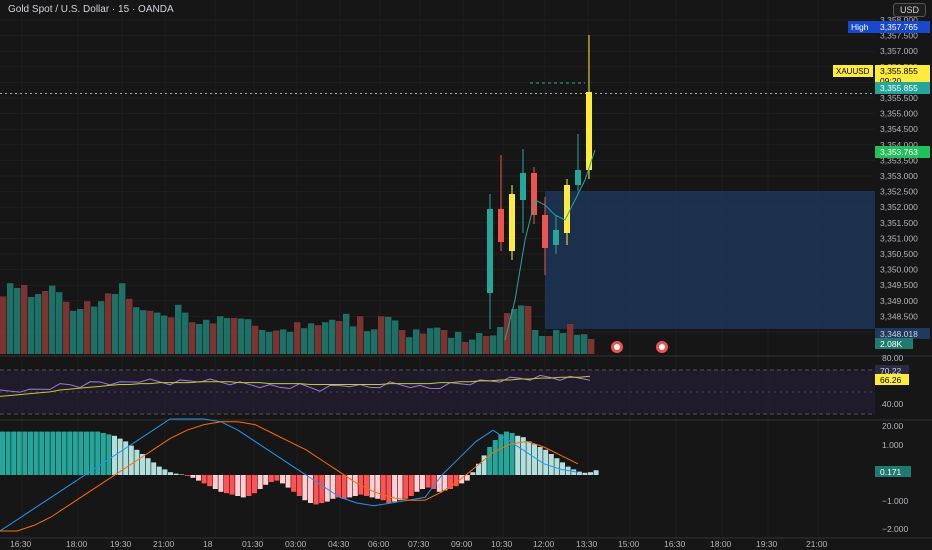  Describe the element at coordinates (899, 301) in the screenshot. I see `price-tick: 3,349.000` at that location.